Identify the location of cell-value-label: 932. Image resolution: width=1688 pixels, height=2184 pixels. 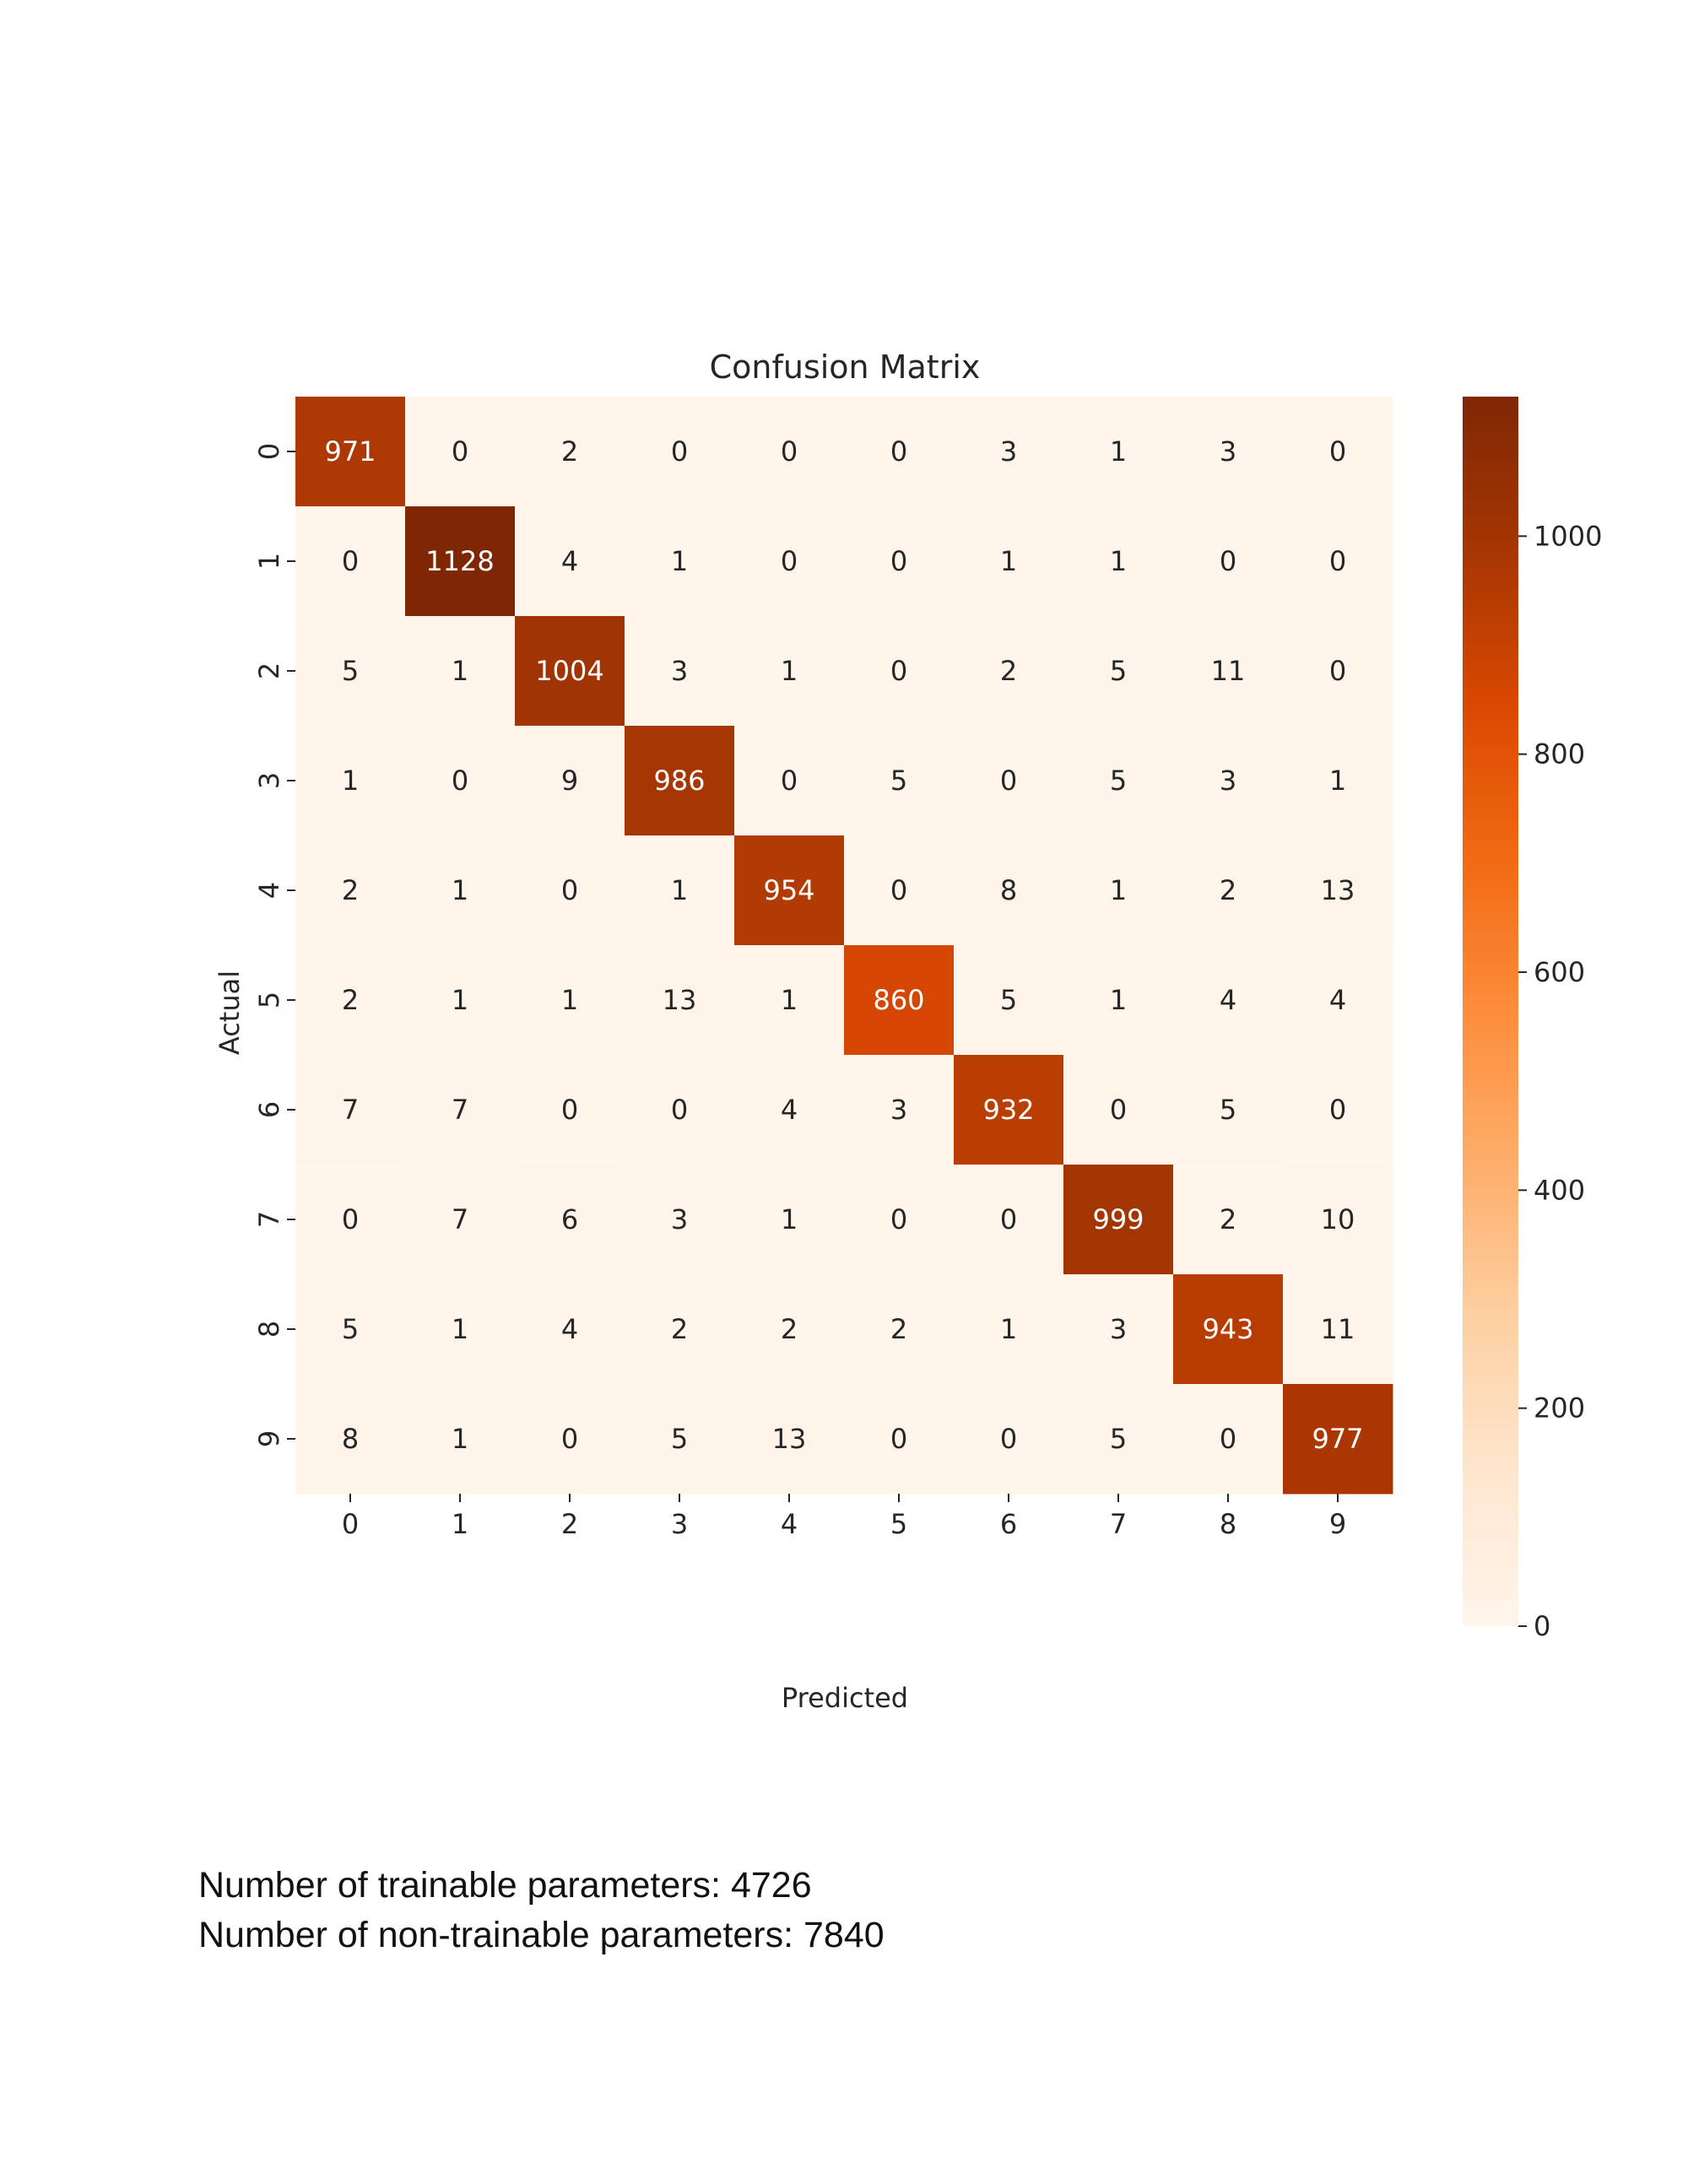
(1008, 1110).